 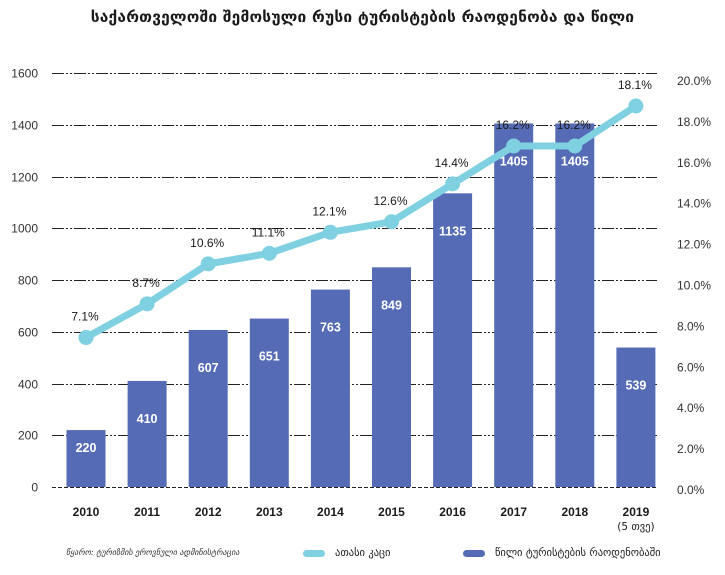 What do you see at coordinates (268, 232) in the screenshot?
I see `line-value-label: 11.1%` at bounding box center [268, 232].